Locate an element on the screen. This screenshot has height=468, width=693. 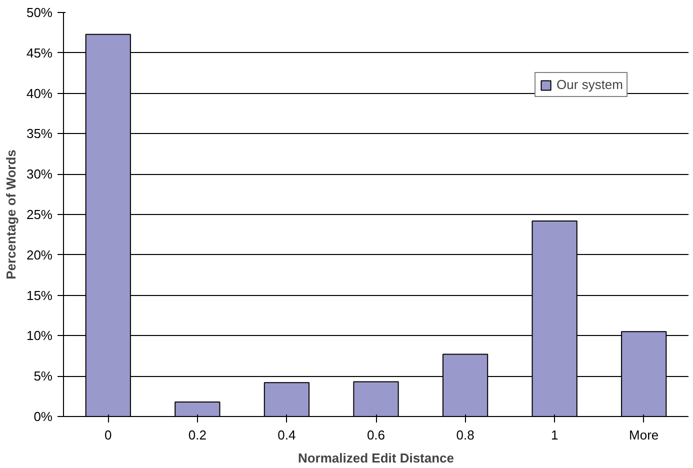
y-tick-label: 50% is located at coordinates (39, 12).